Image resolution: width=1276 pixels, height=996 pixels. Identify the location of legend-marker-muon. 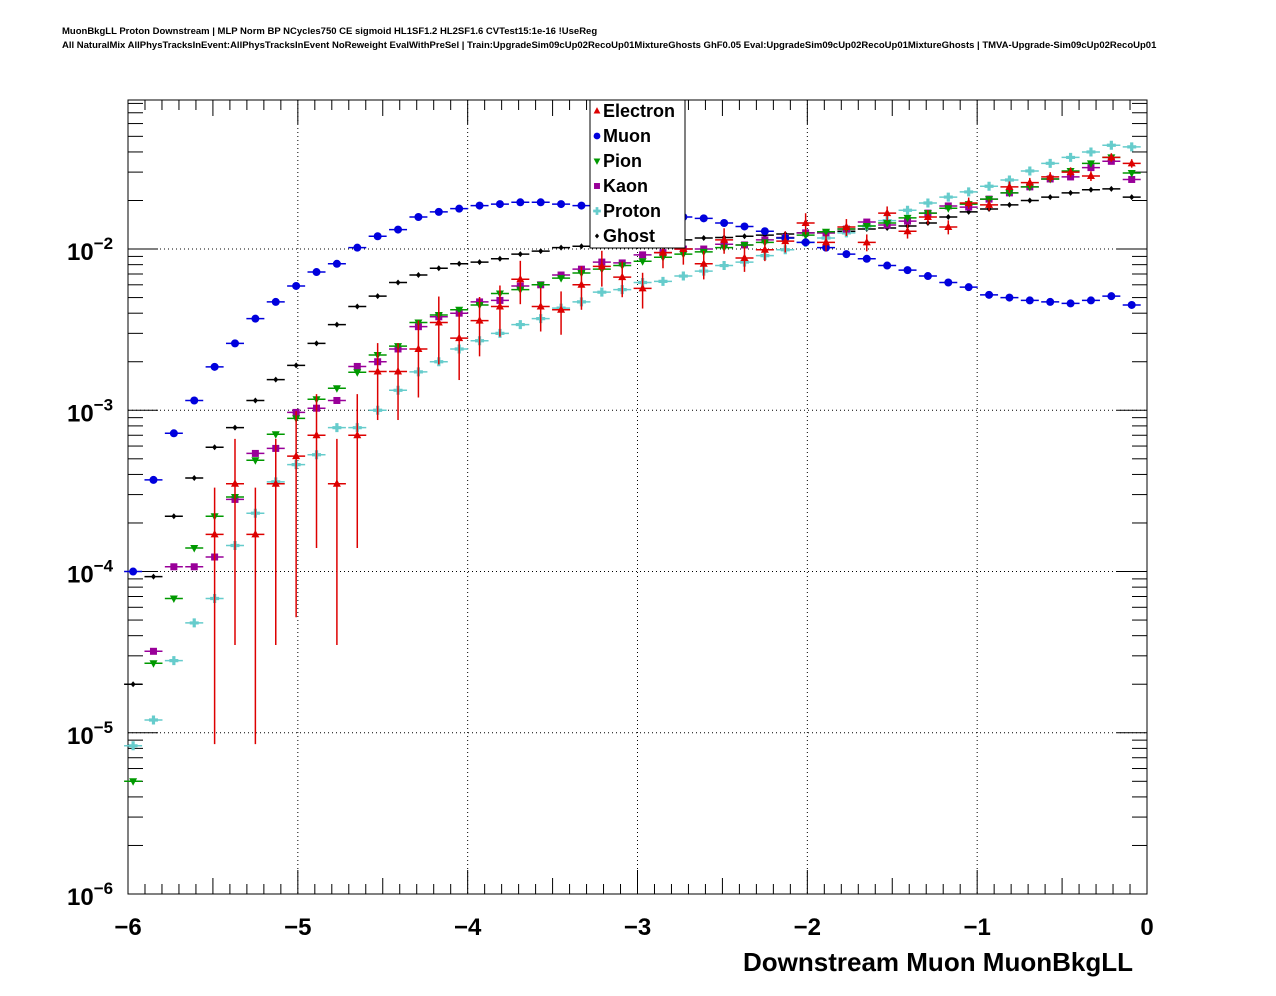
(597, 136).